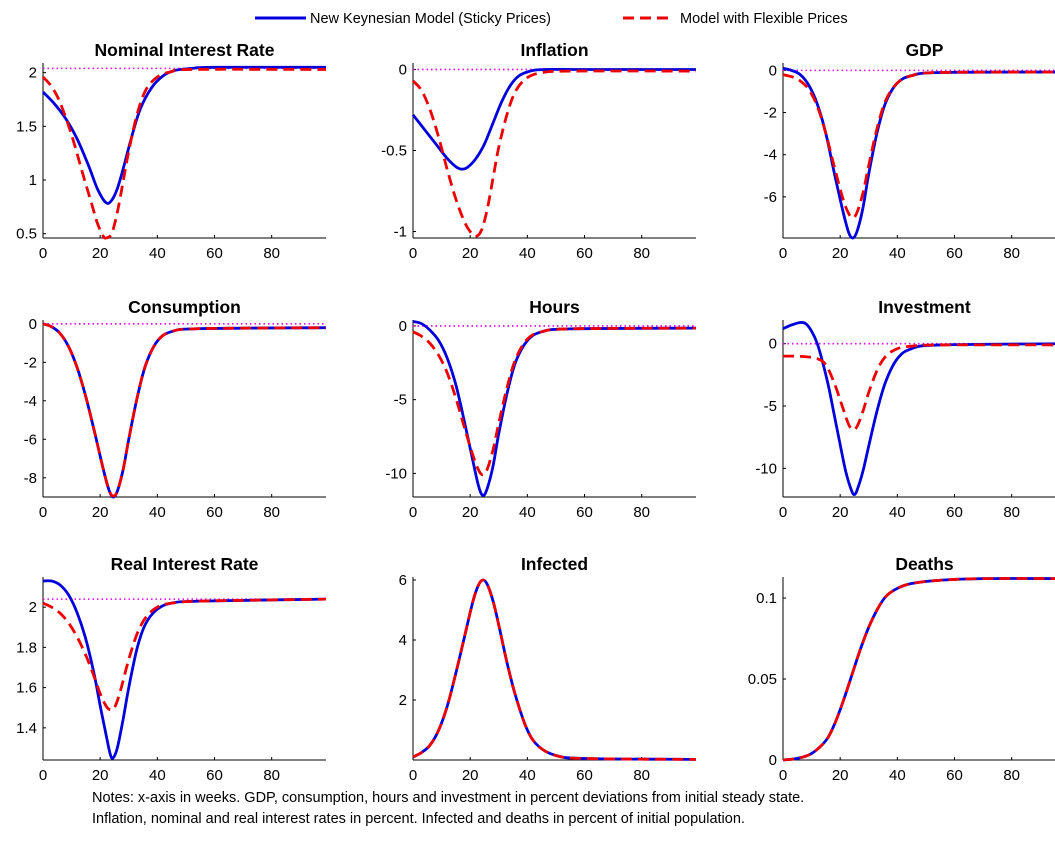  Describe the element at coordinates (554, 50) in the screenshot. I see `panel-title: Inflation` at that location.